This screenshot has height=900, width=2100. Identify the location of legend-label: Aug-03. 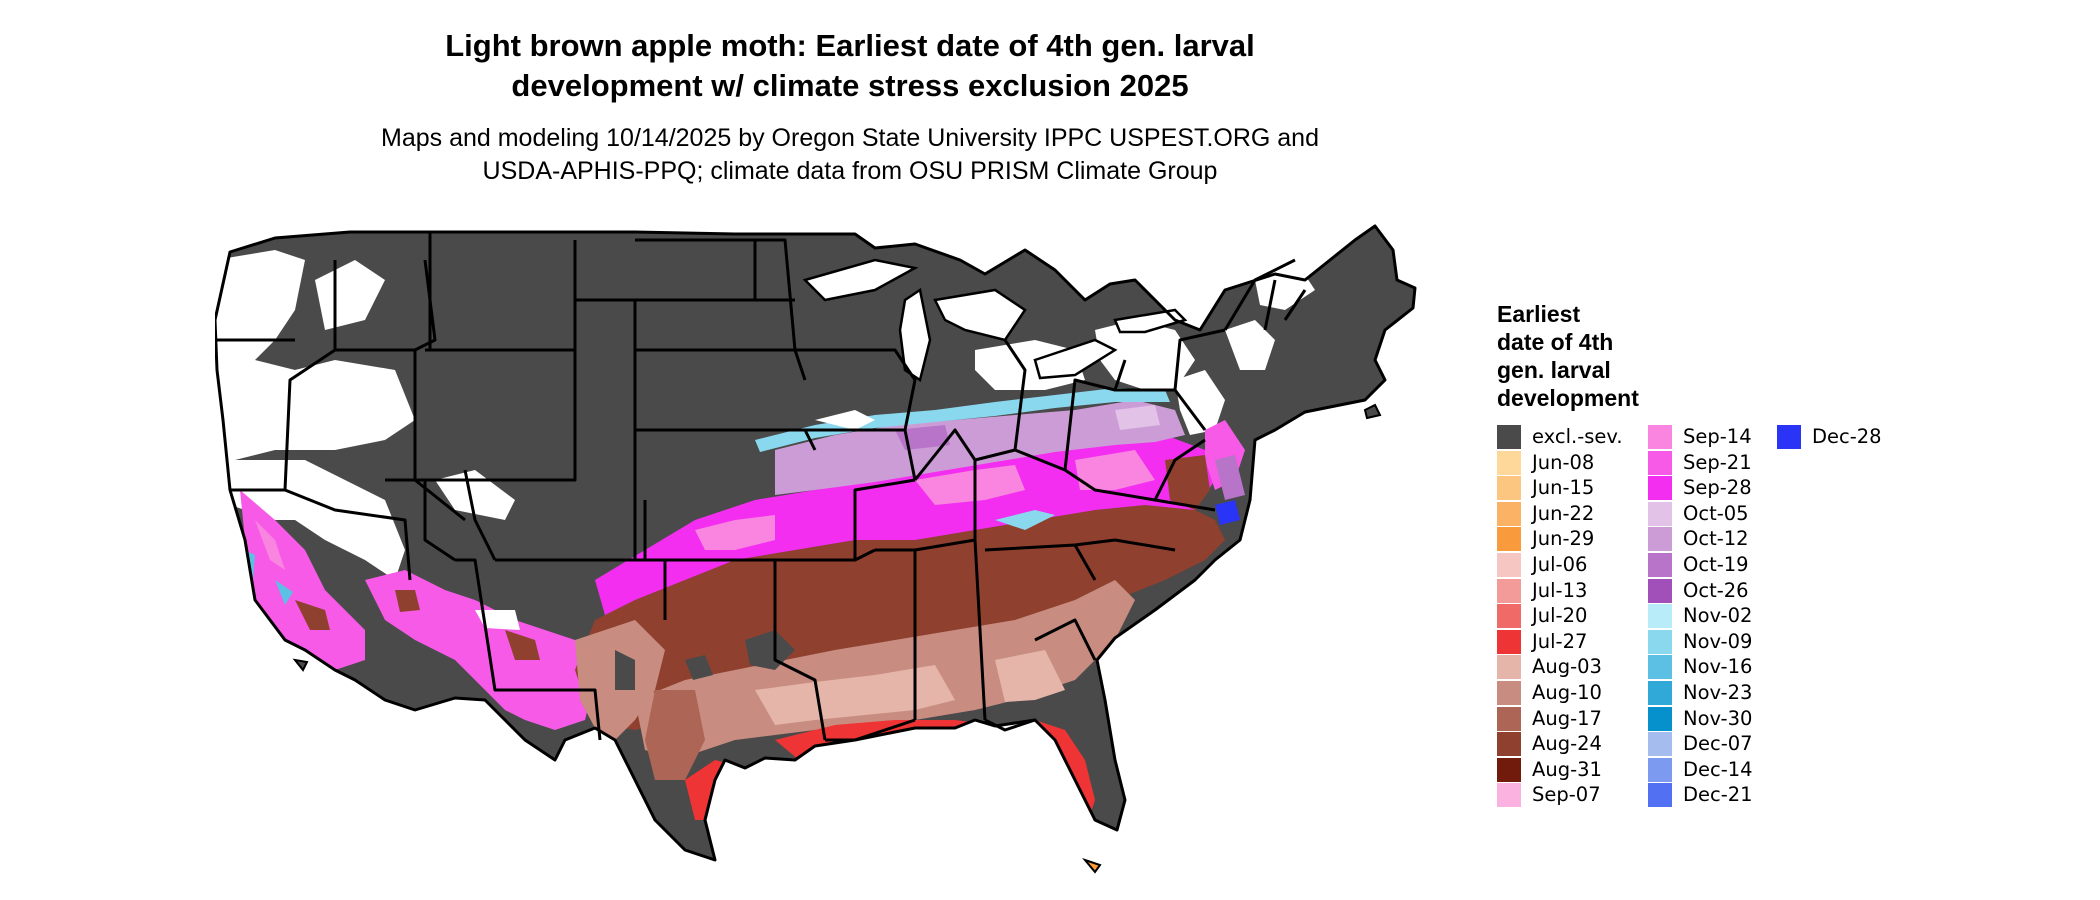
(1567, 667).